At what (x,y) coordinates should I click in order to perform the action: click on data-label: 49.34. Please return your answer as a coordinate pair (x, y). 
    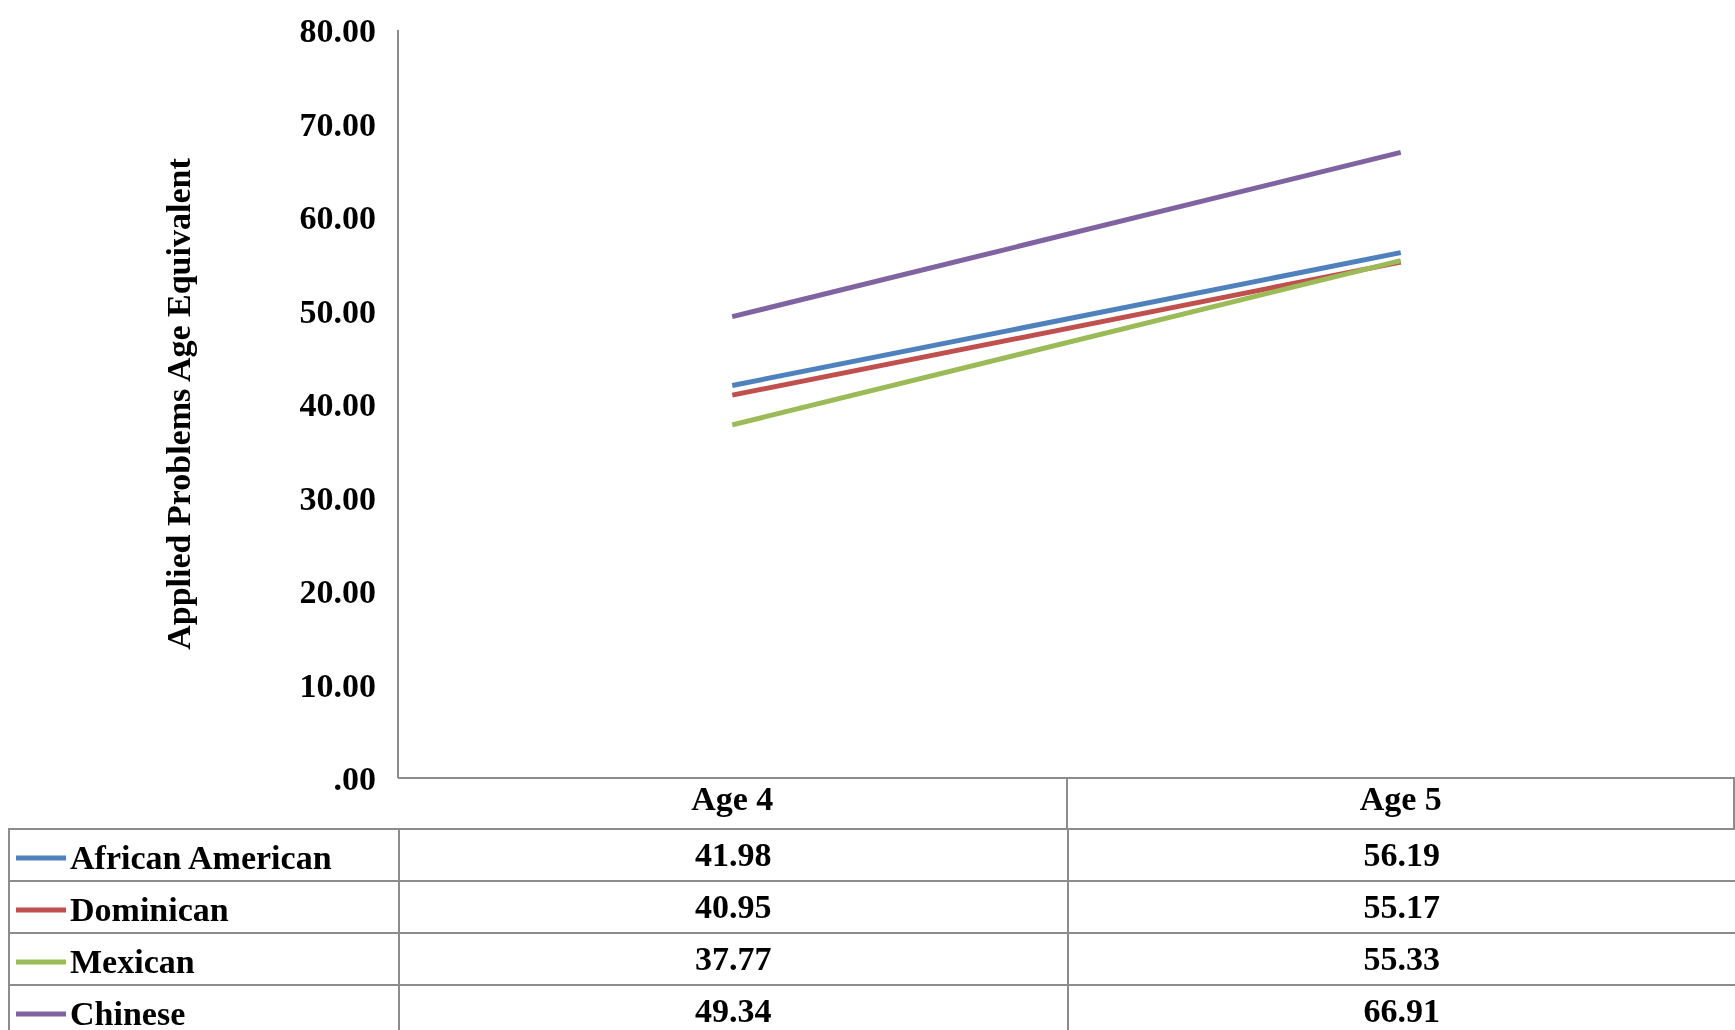
    Looking at the image, I should click on (733, 1007).